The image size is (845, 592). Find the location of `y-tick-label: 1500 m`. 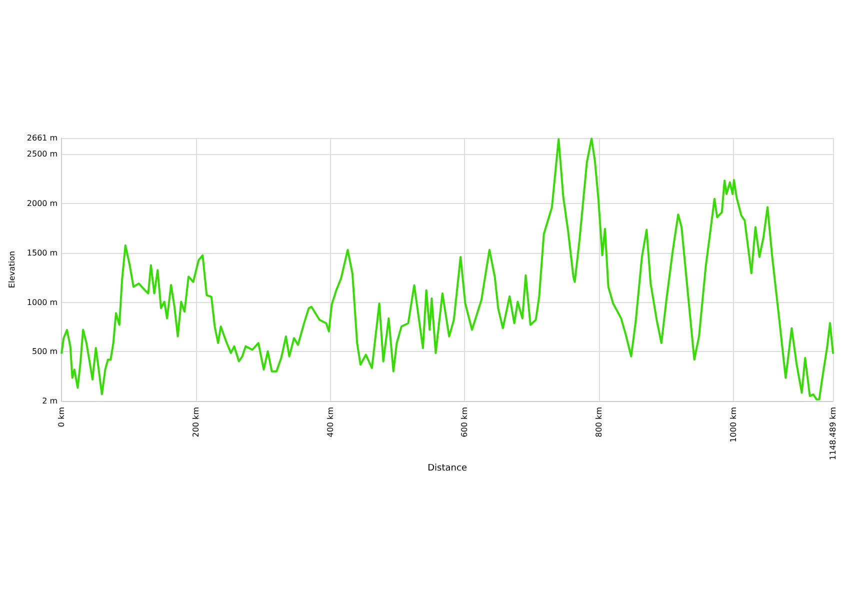

y-tick-label: 1500 m is located at coordinates (42, 253).